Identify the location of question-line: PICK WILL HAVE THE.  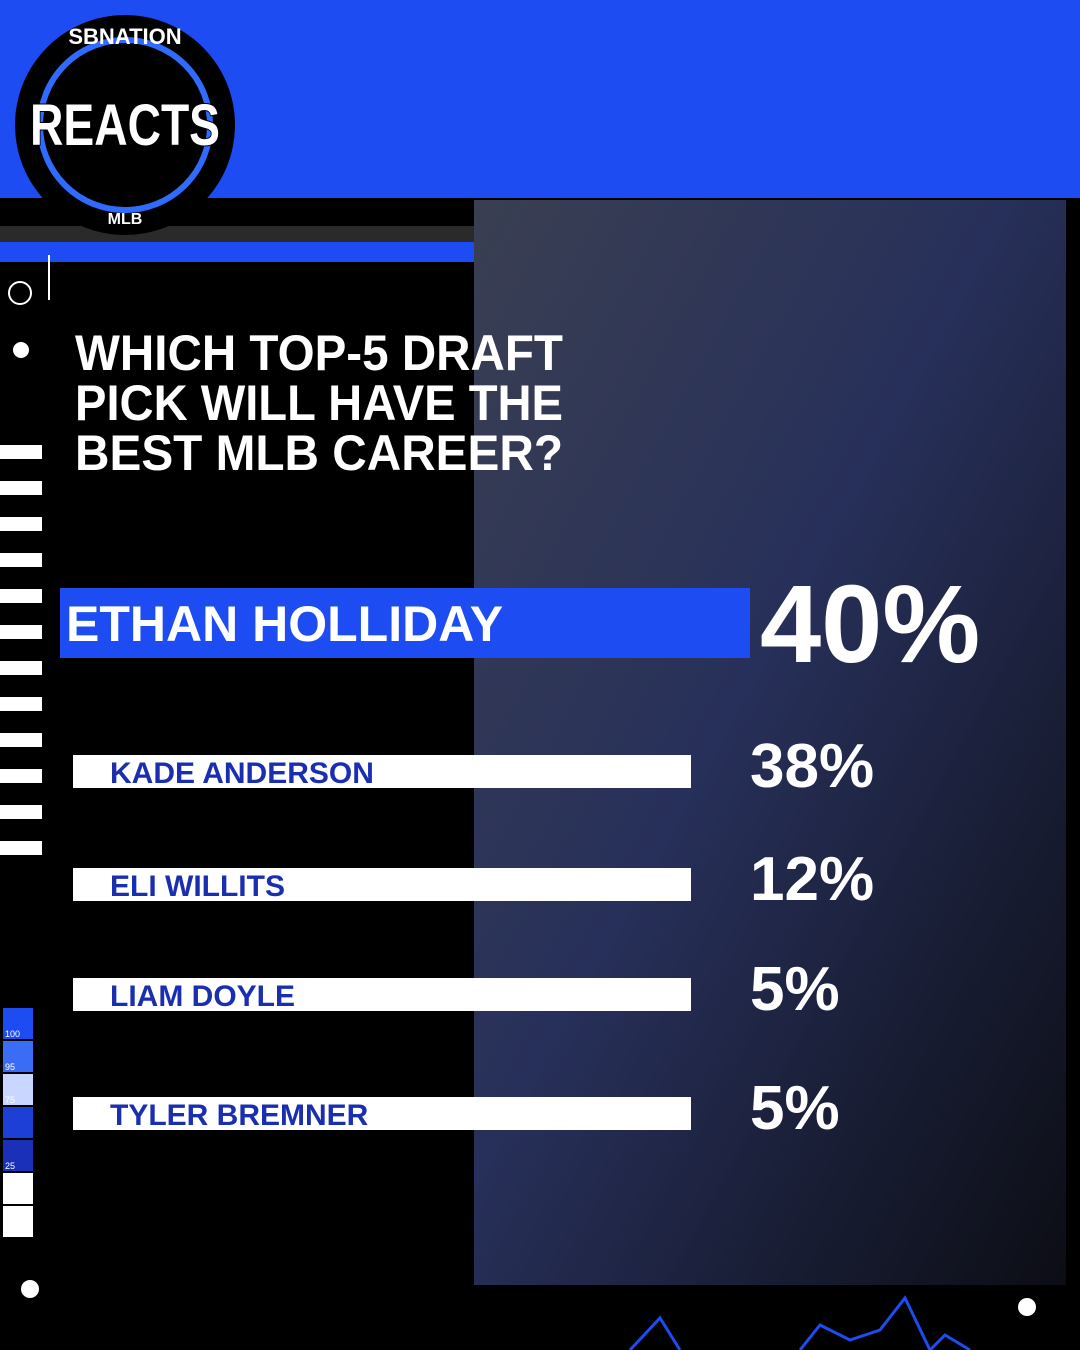
(319, 403).